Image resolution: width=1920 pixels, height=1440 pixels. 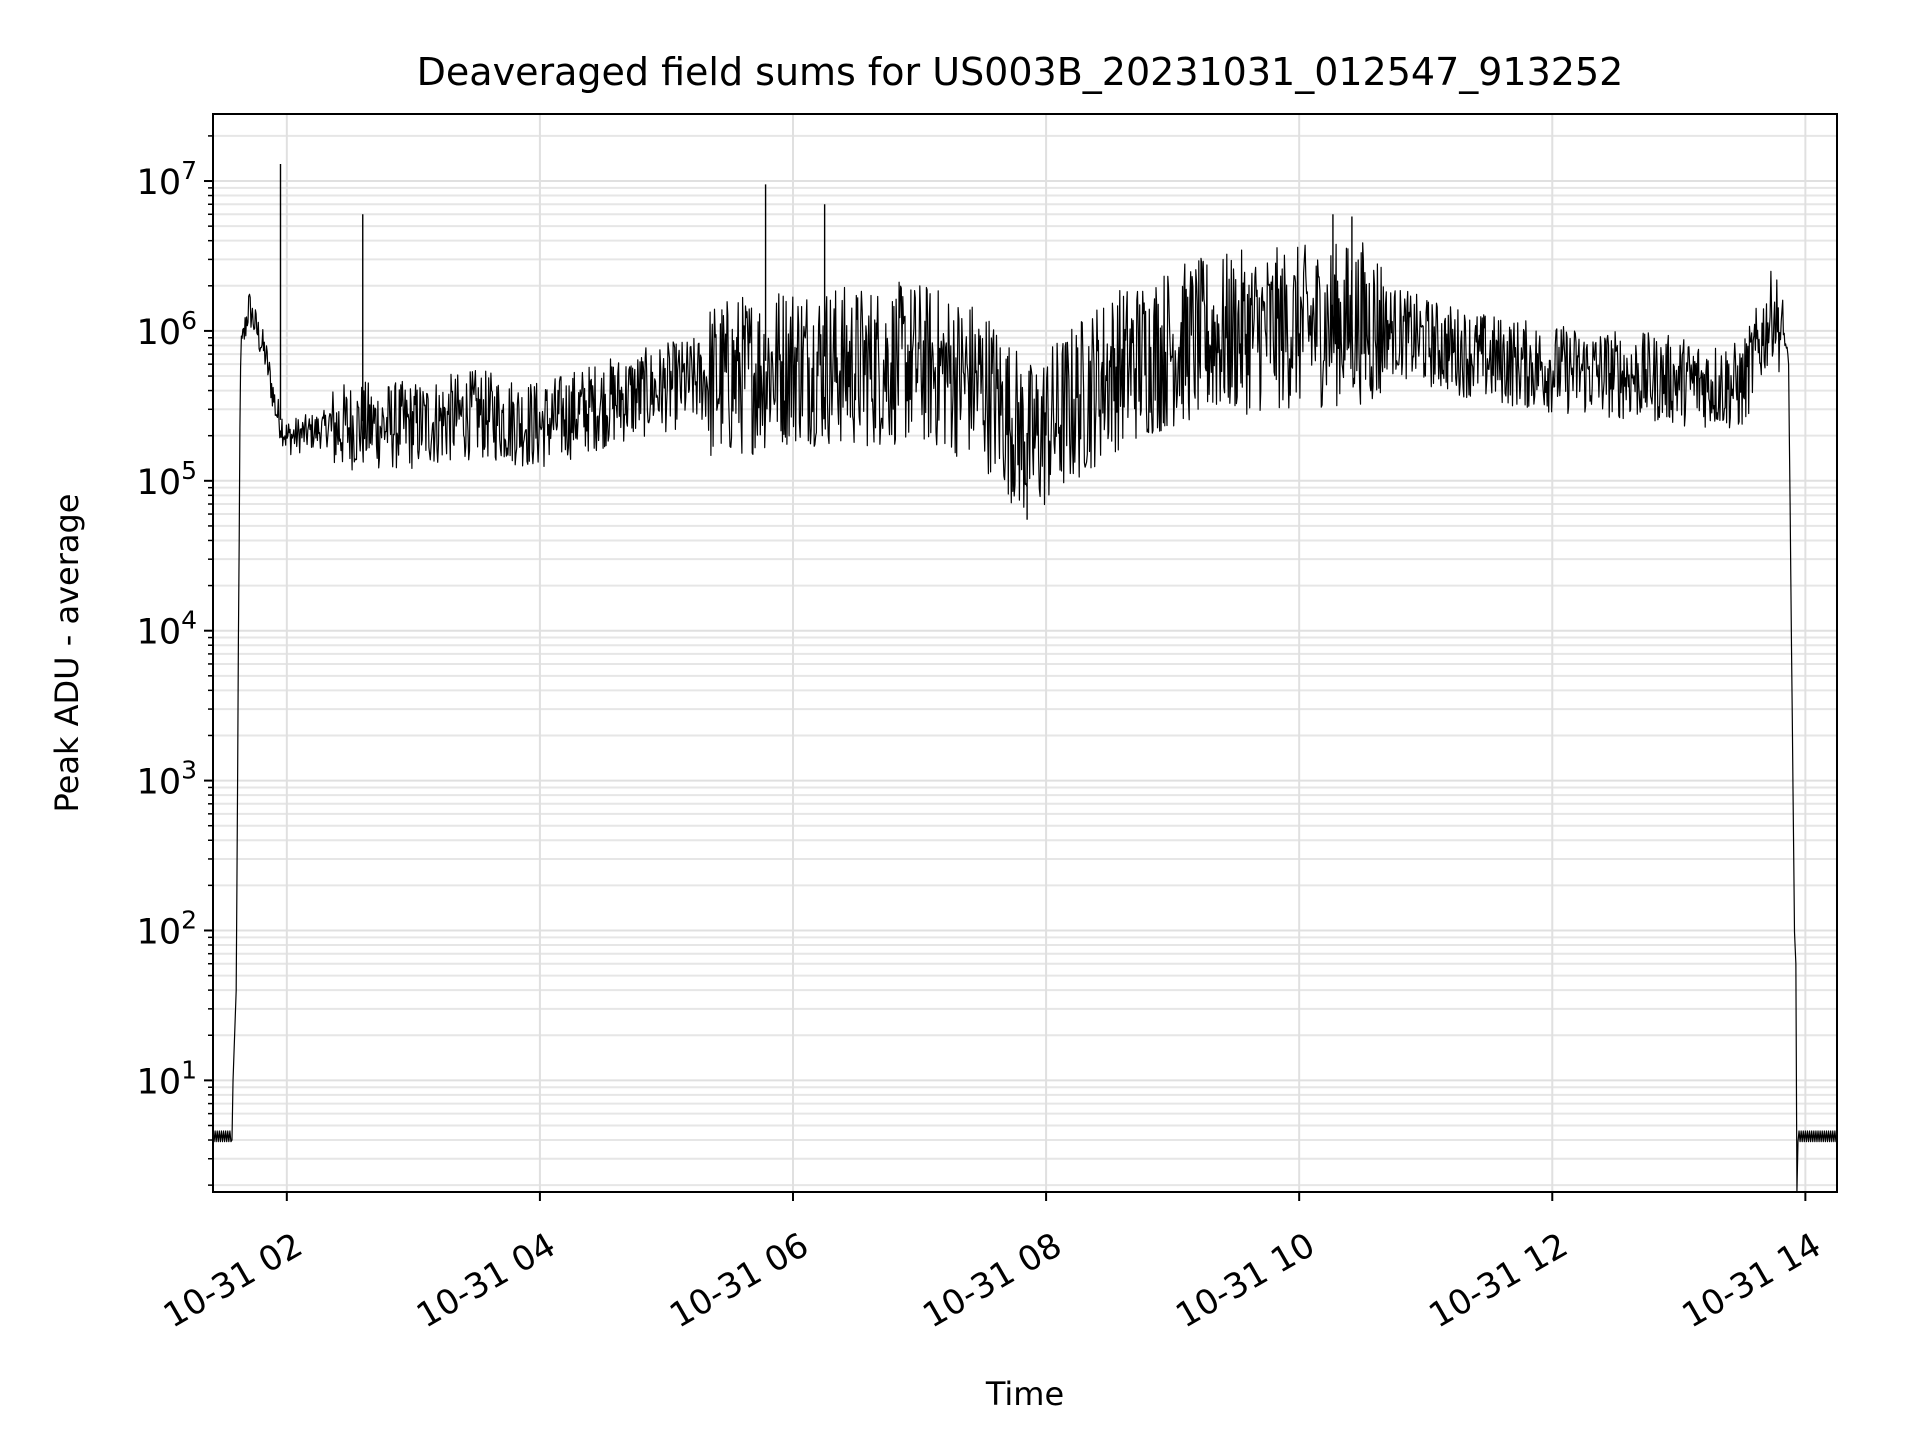 What do you see at coordinates (167, 928) in the screenshot?
I see `y-tick-label: 10²` at bounding box center [167, 928].